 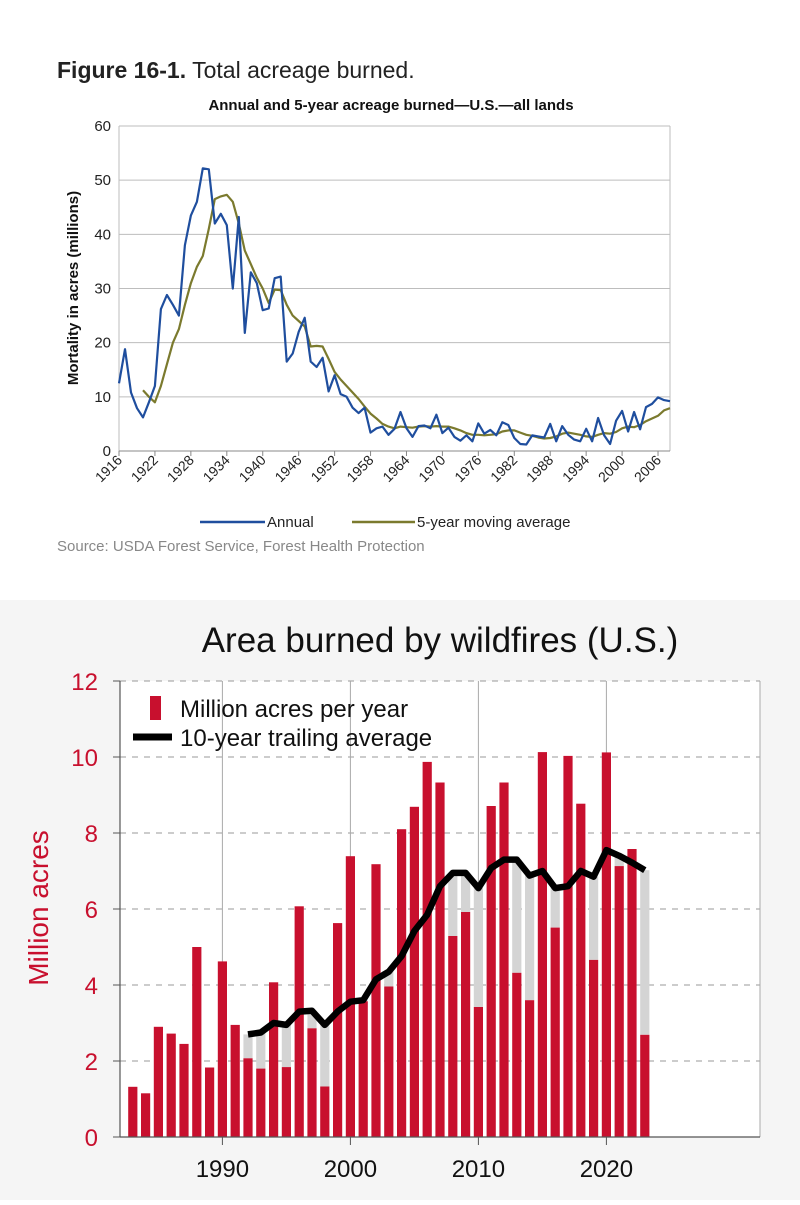 I want to click on chart1-x-tick-label: 1976, so click(x=467, y=468).